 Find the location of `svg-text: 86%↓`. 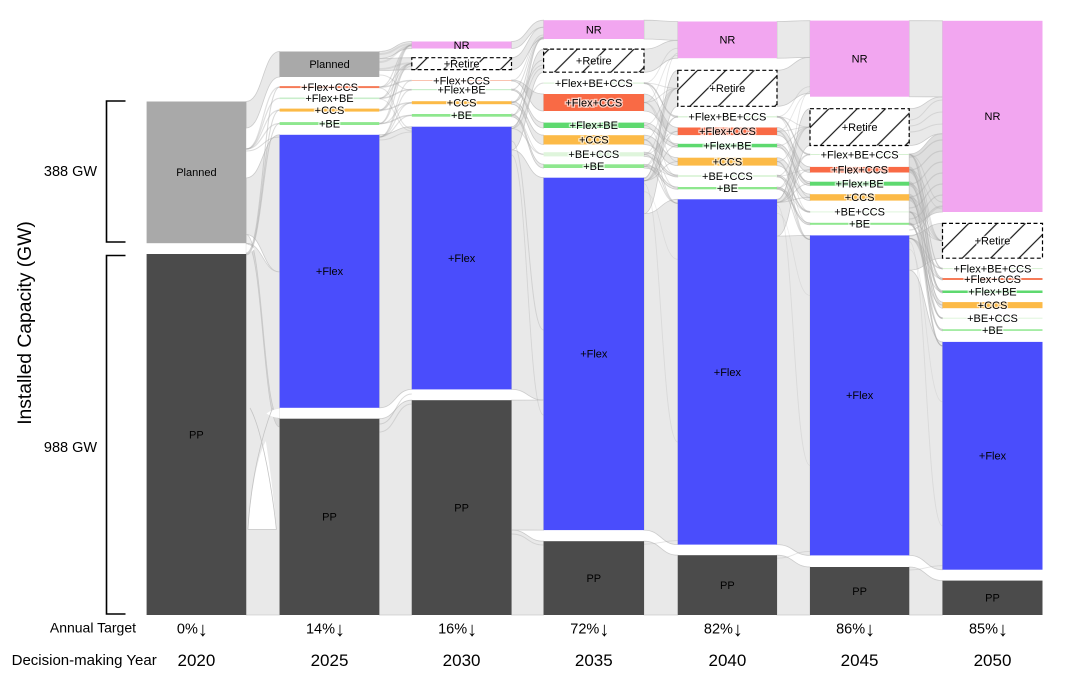

svg-text: 86%↓ is located at coordinates (855, 630).